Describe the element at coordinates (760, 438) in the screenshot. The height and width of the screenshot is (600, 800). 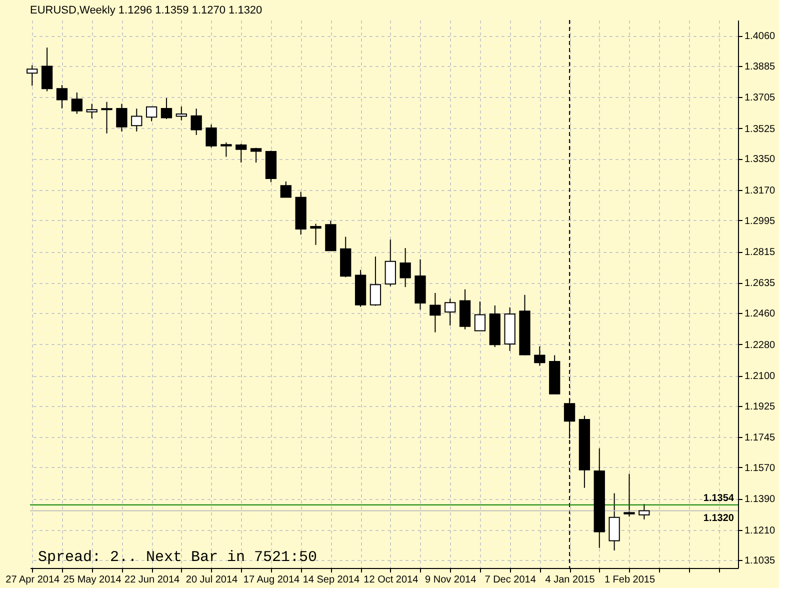
I see `y-tick-label: 1.1745` at that location.